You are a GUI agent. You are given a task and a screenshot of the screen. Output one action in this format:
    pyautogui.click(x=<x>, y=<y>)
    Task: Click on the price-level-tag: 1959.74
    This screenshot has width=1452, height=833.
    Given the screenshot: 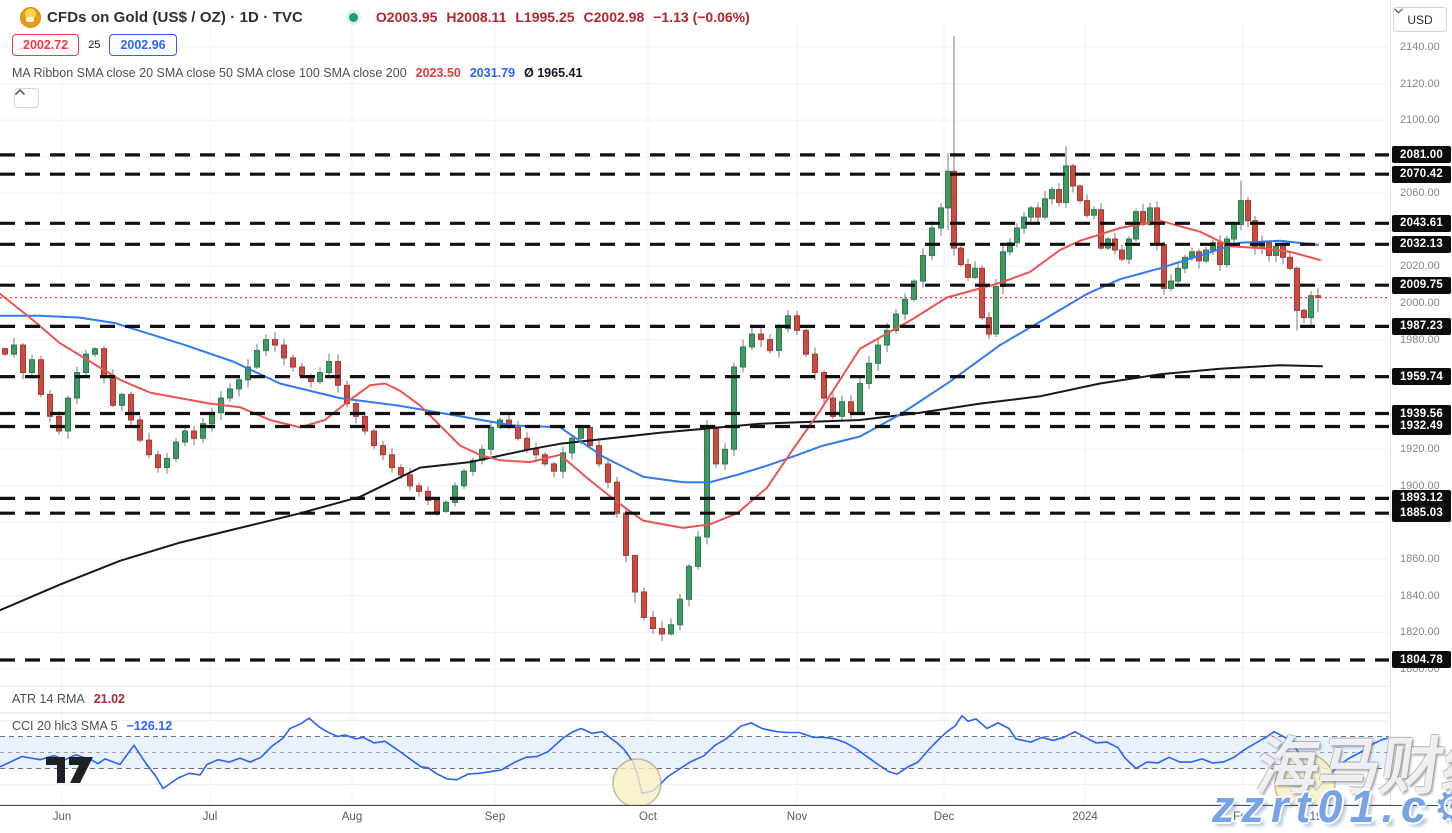 What is the action you would take?
    pyautogui.click(x=1421, y=377)
    